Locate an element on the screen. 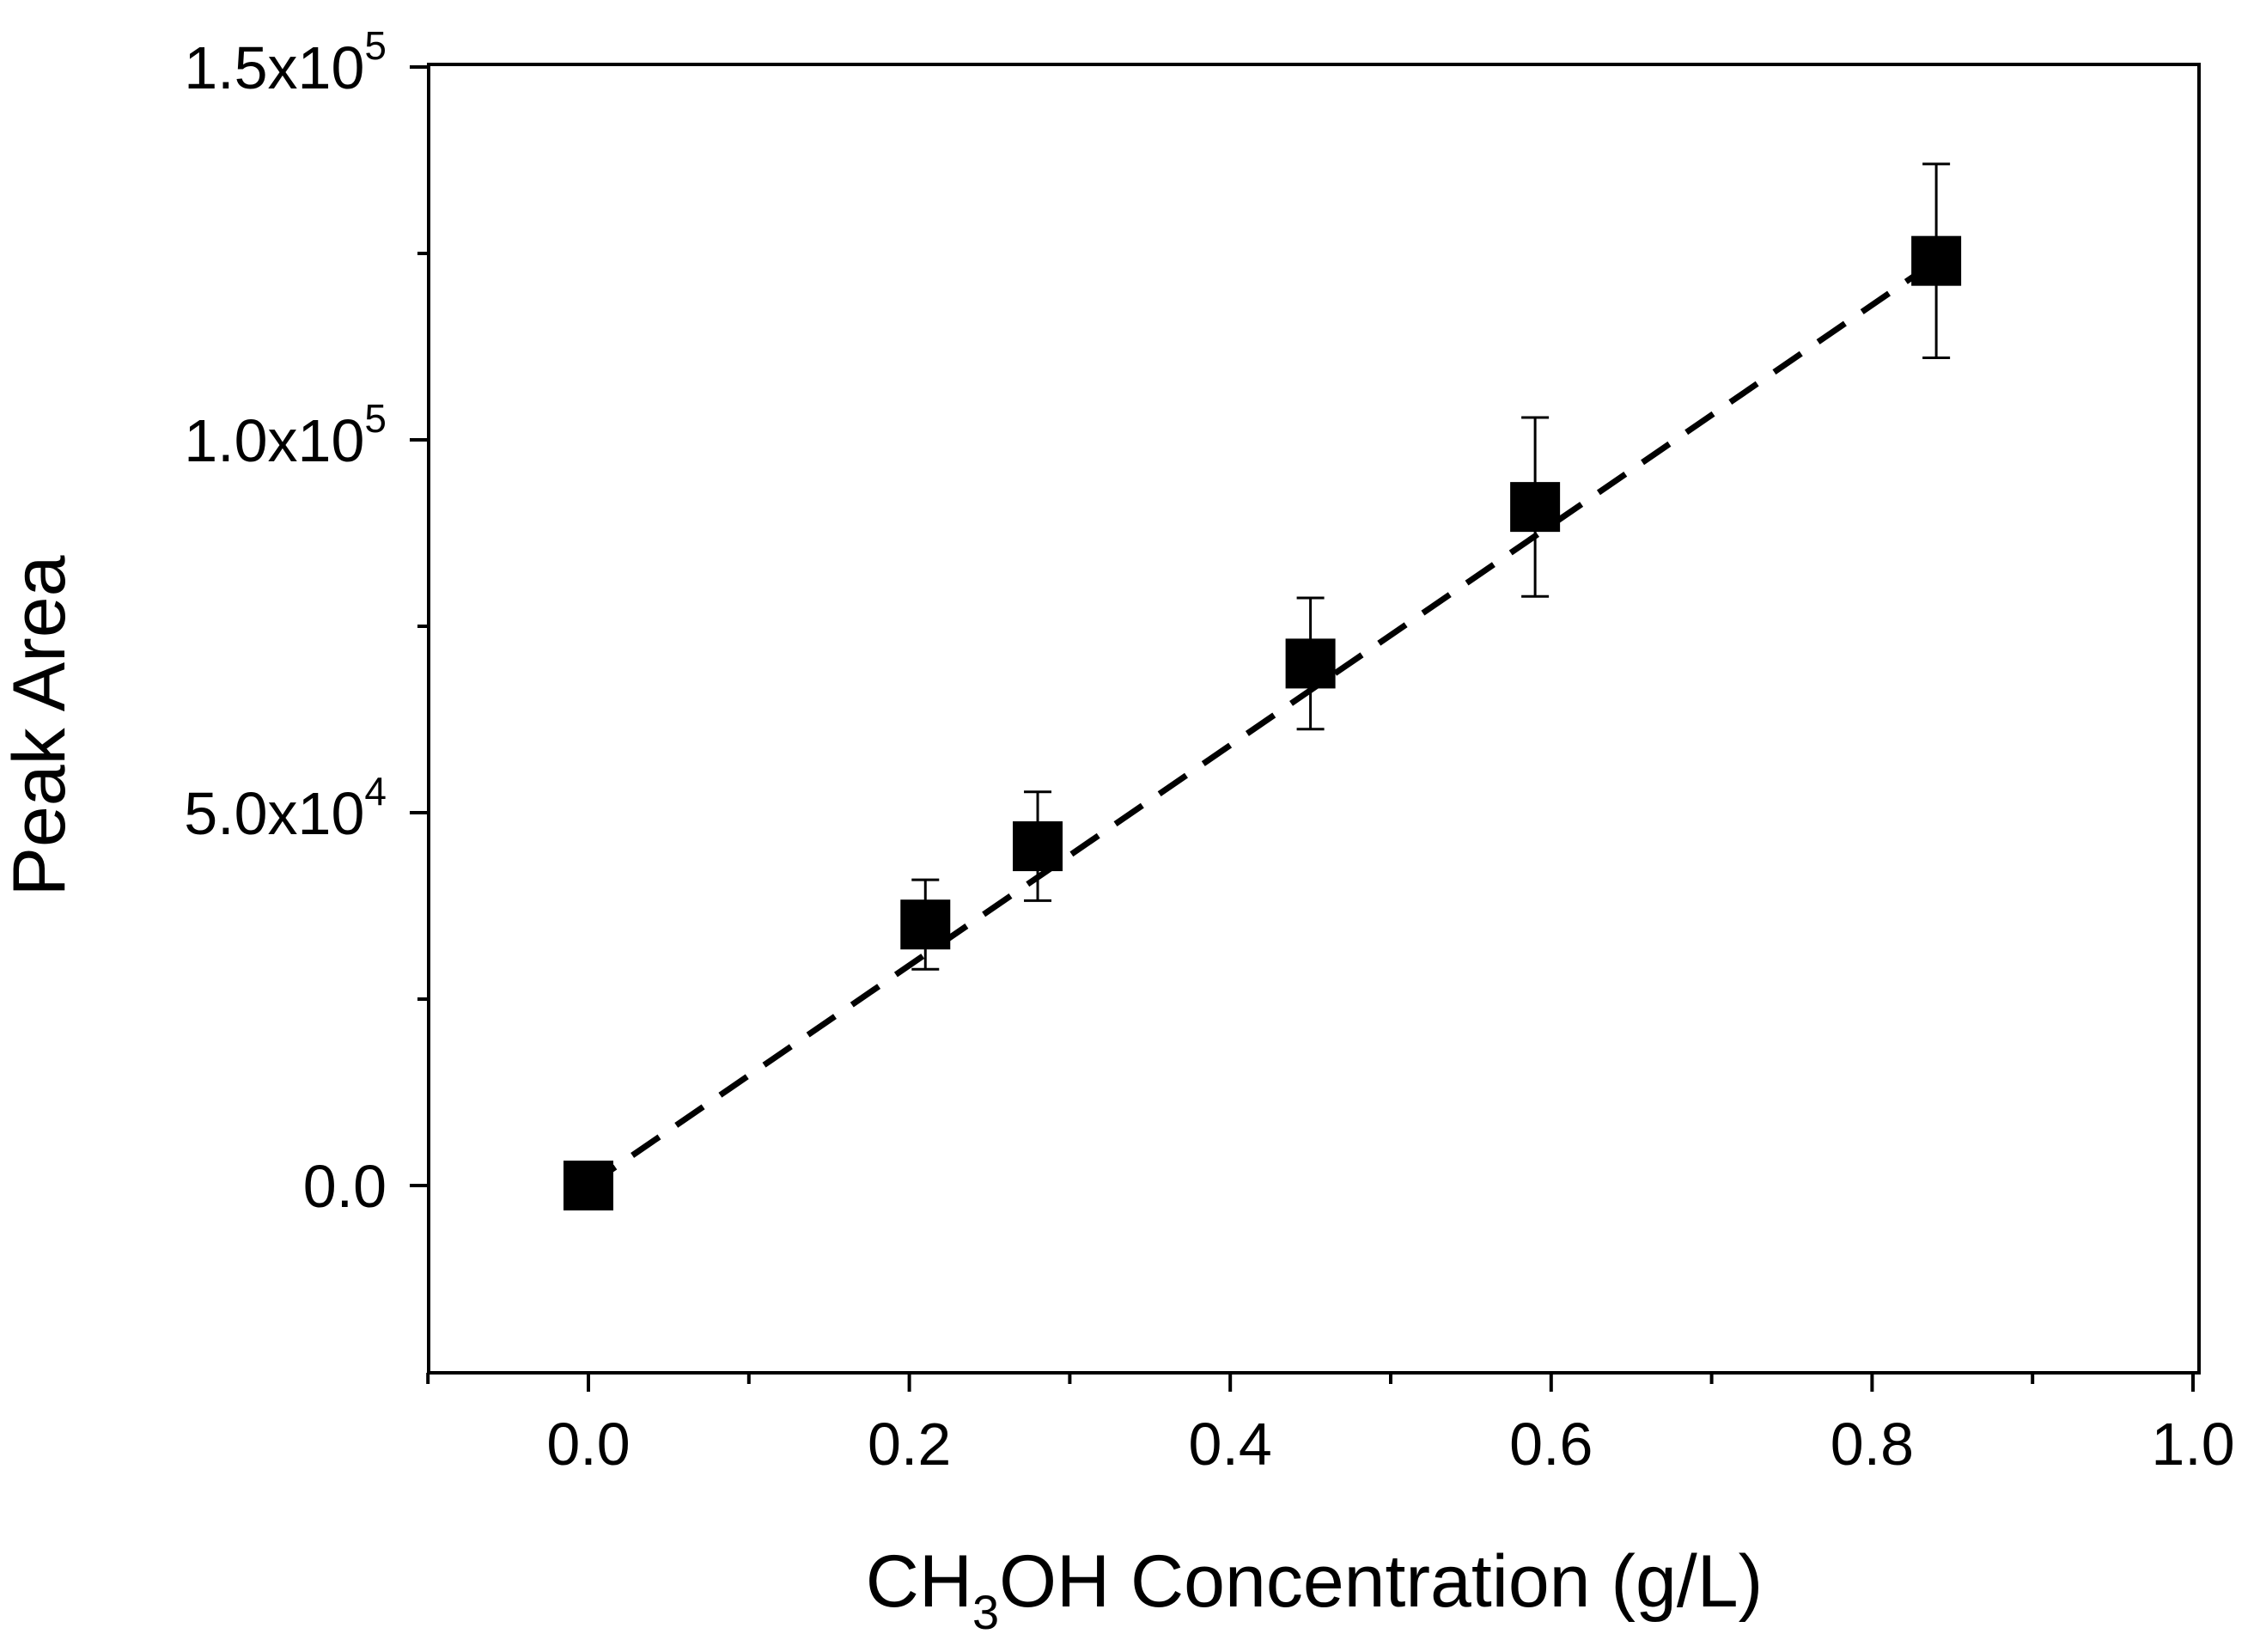 This screenshot has height=1652, width=2260. y-tick-label-2: 1.0x10⁵ is located at coordinates (285, 435).